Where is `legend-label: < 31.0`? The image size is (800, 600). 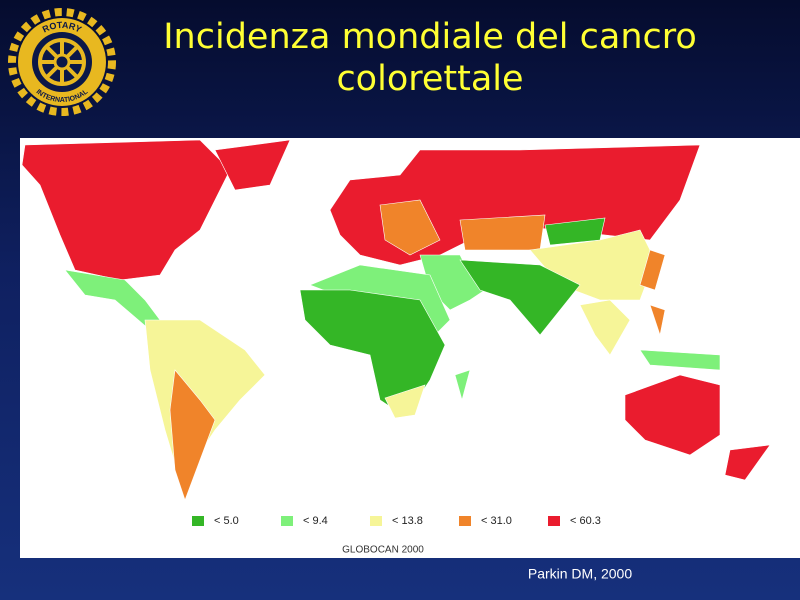 legend-label: < 31.0 is located at coordinates (496, 521).